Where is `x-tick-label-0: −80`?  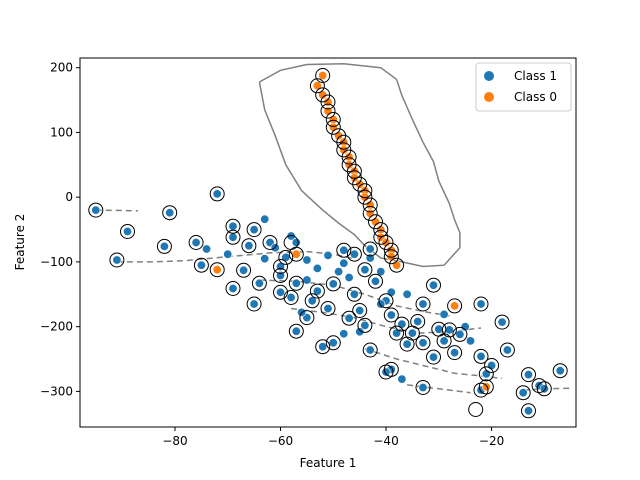
x-tick-label-0: −80 is located at coordinates (174, 441).